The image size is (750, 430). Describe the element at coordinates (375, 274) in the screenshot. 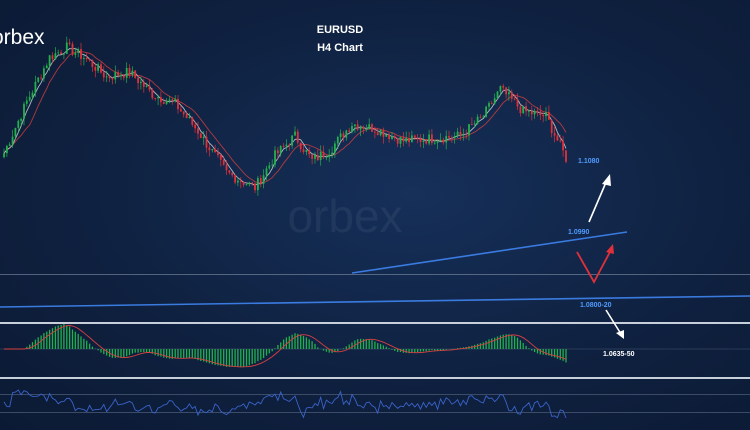

I see `price-reference-line` at that location.